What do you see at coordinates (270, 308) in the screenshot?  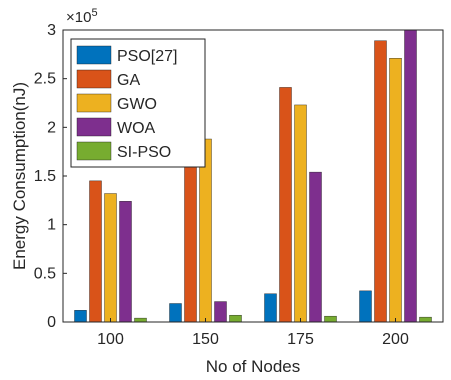 I see `bar-pso-27--175` at bounding box center [270, 308].